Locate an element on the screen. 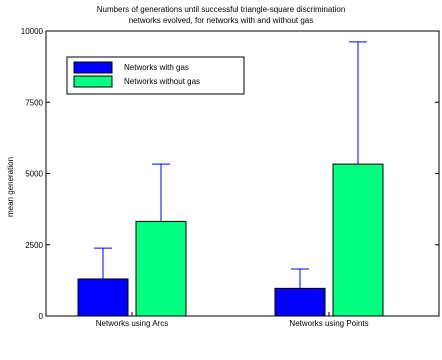  y-tick-label: 10000 is located at coordinates (32, 31).